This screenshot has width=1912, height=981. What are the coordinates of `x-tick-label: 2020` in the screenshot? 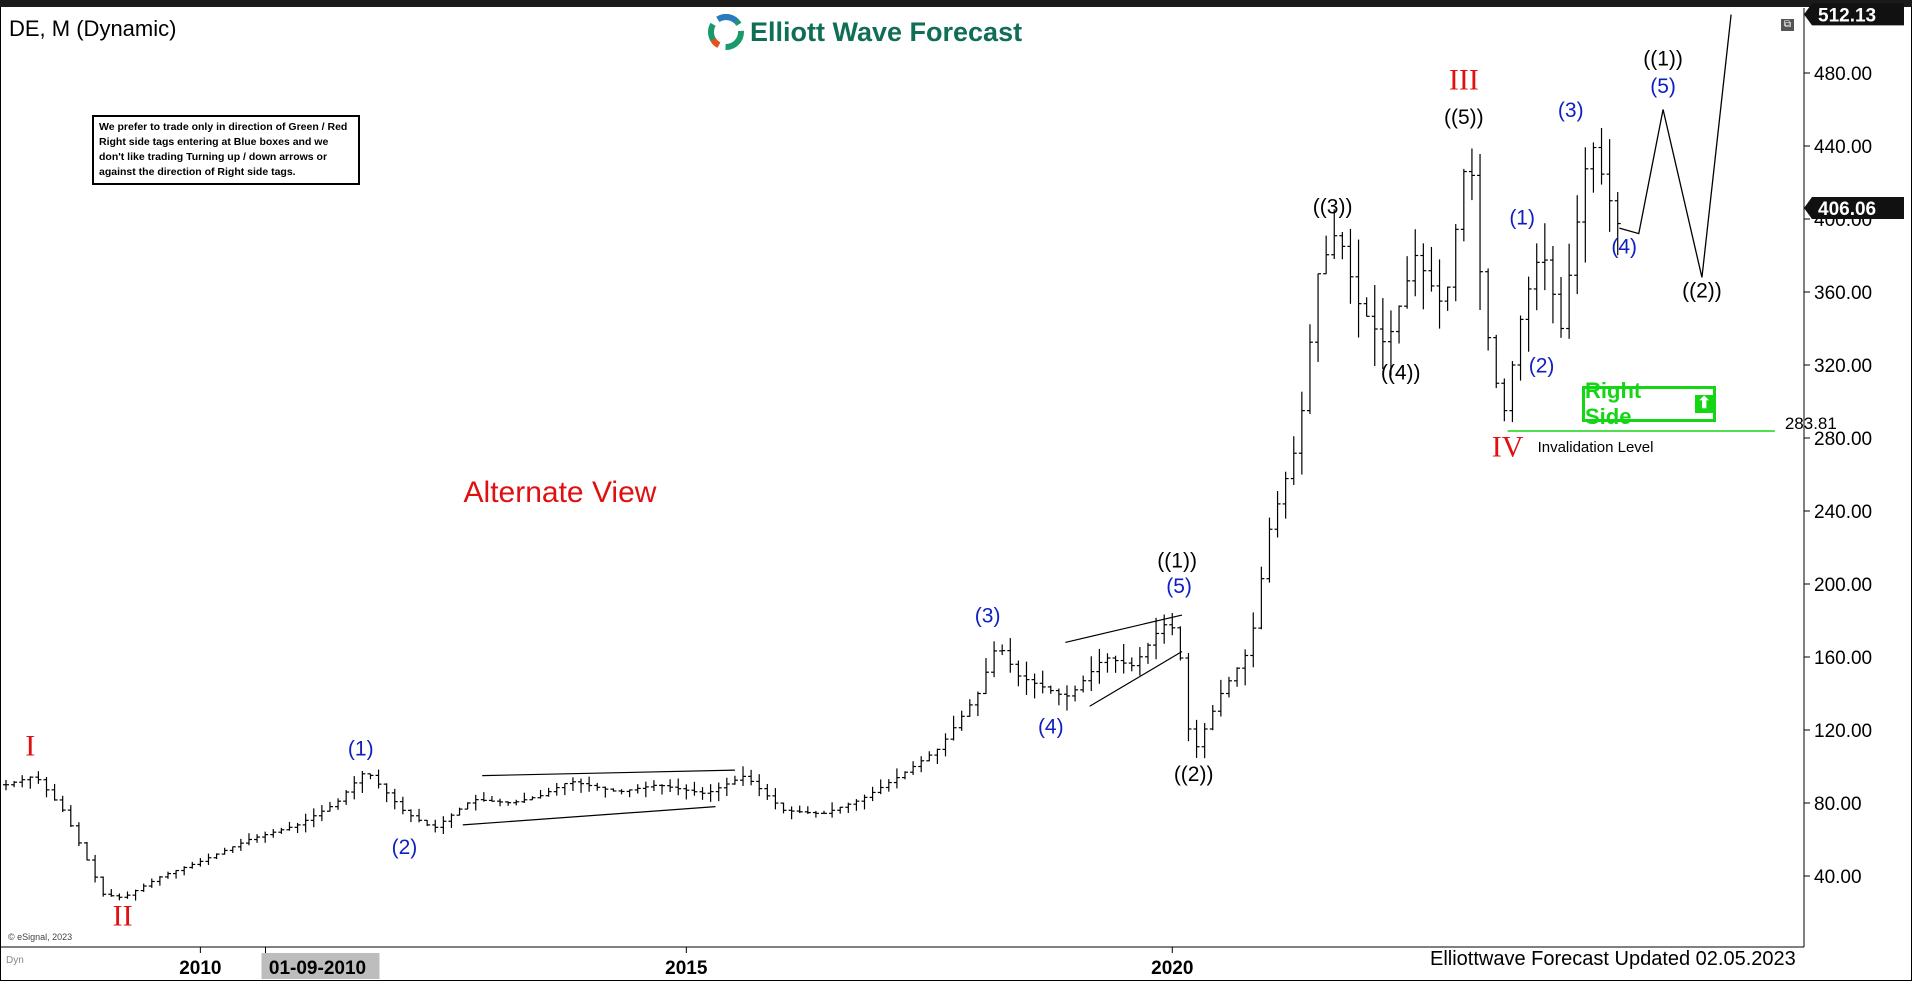 It's located at (1172, 968).